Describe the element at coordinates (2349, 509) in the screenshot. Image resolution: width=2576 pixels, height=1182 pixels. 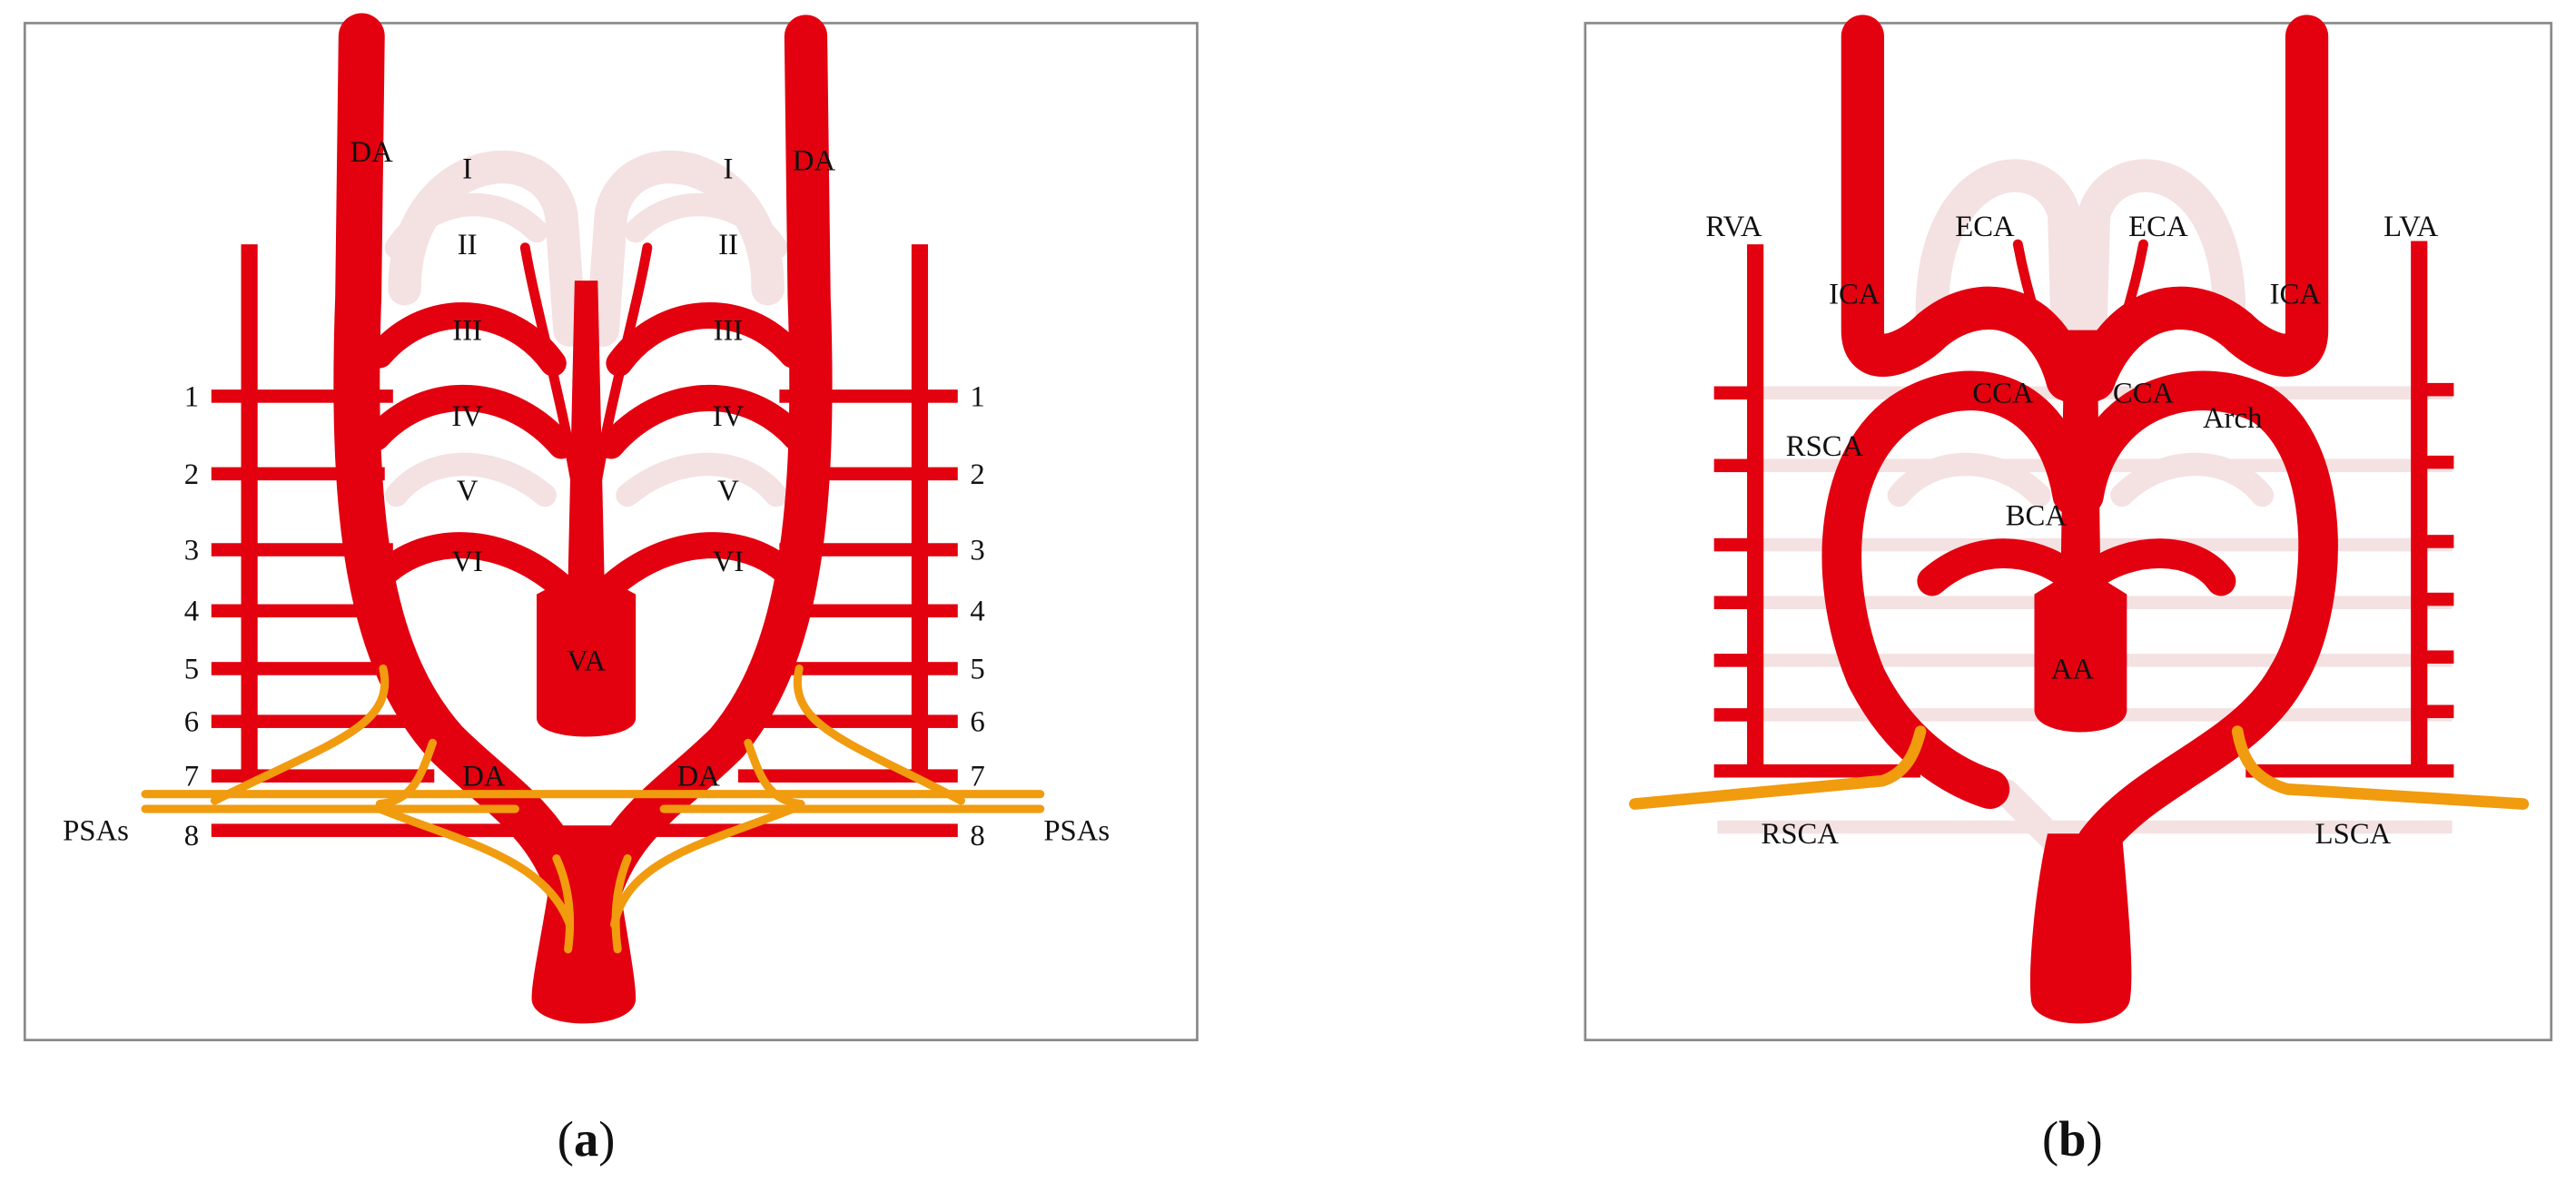
I see `left-vertebral-artery` at that location.